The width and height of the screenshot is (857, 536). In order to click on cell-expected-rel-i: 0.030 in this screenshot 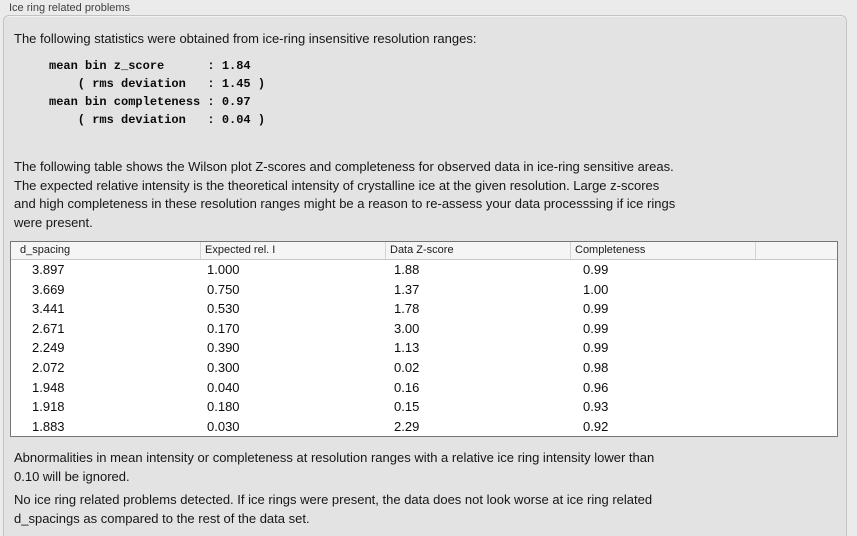, I will do `click(223, 426)`.